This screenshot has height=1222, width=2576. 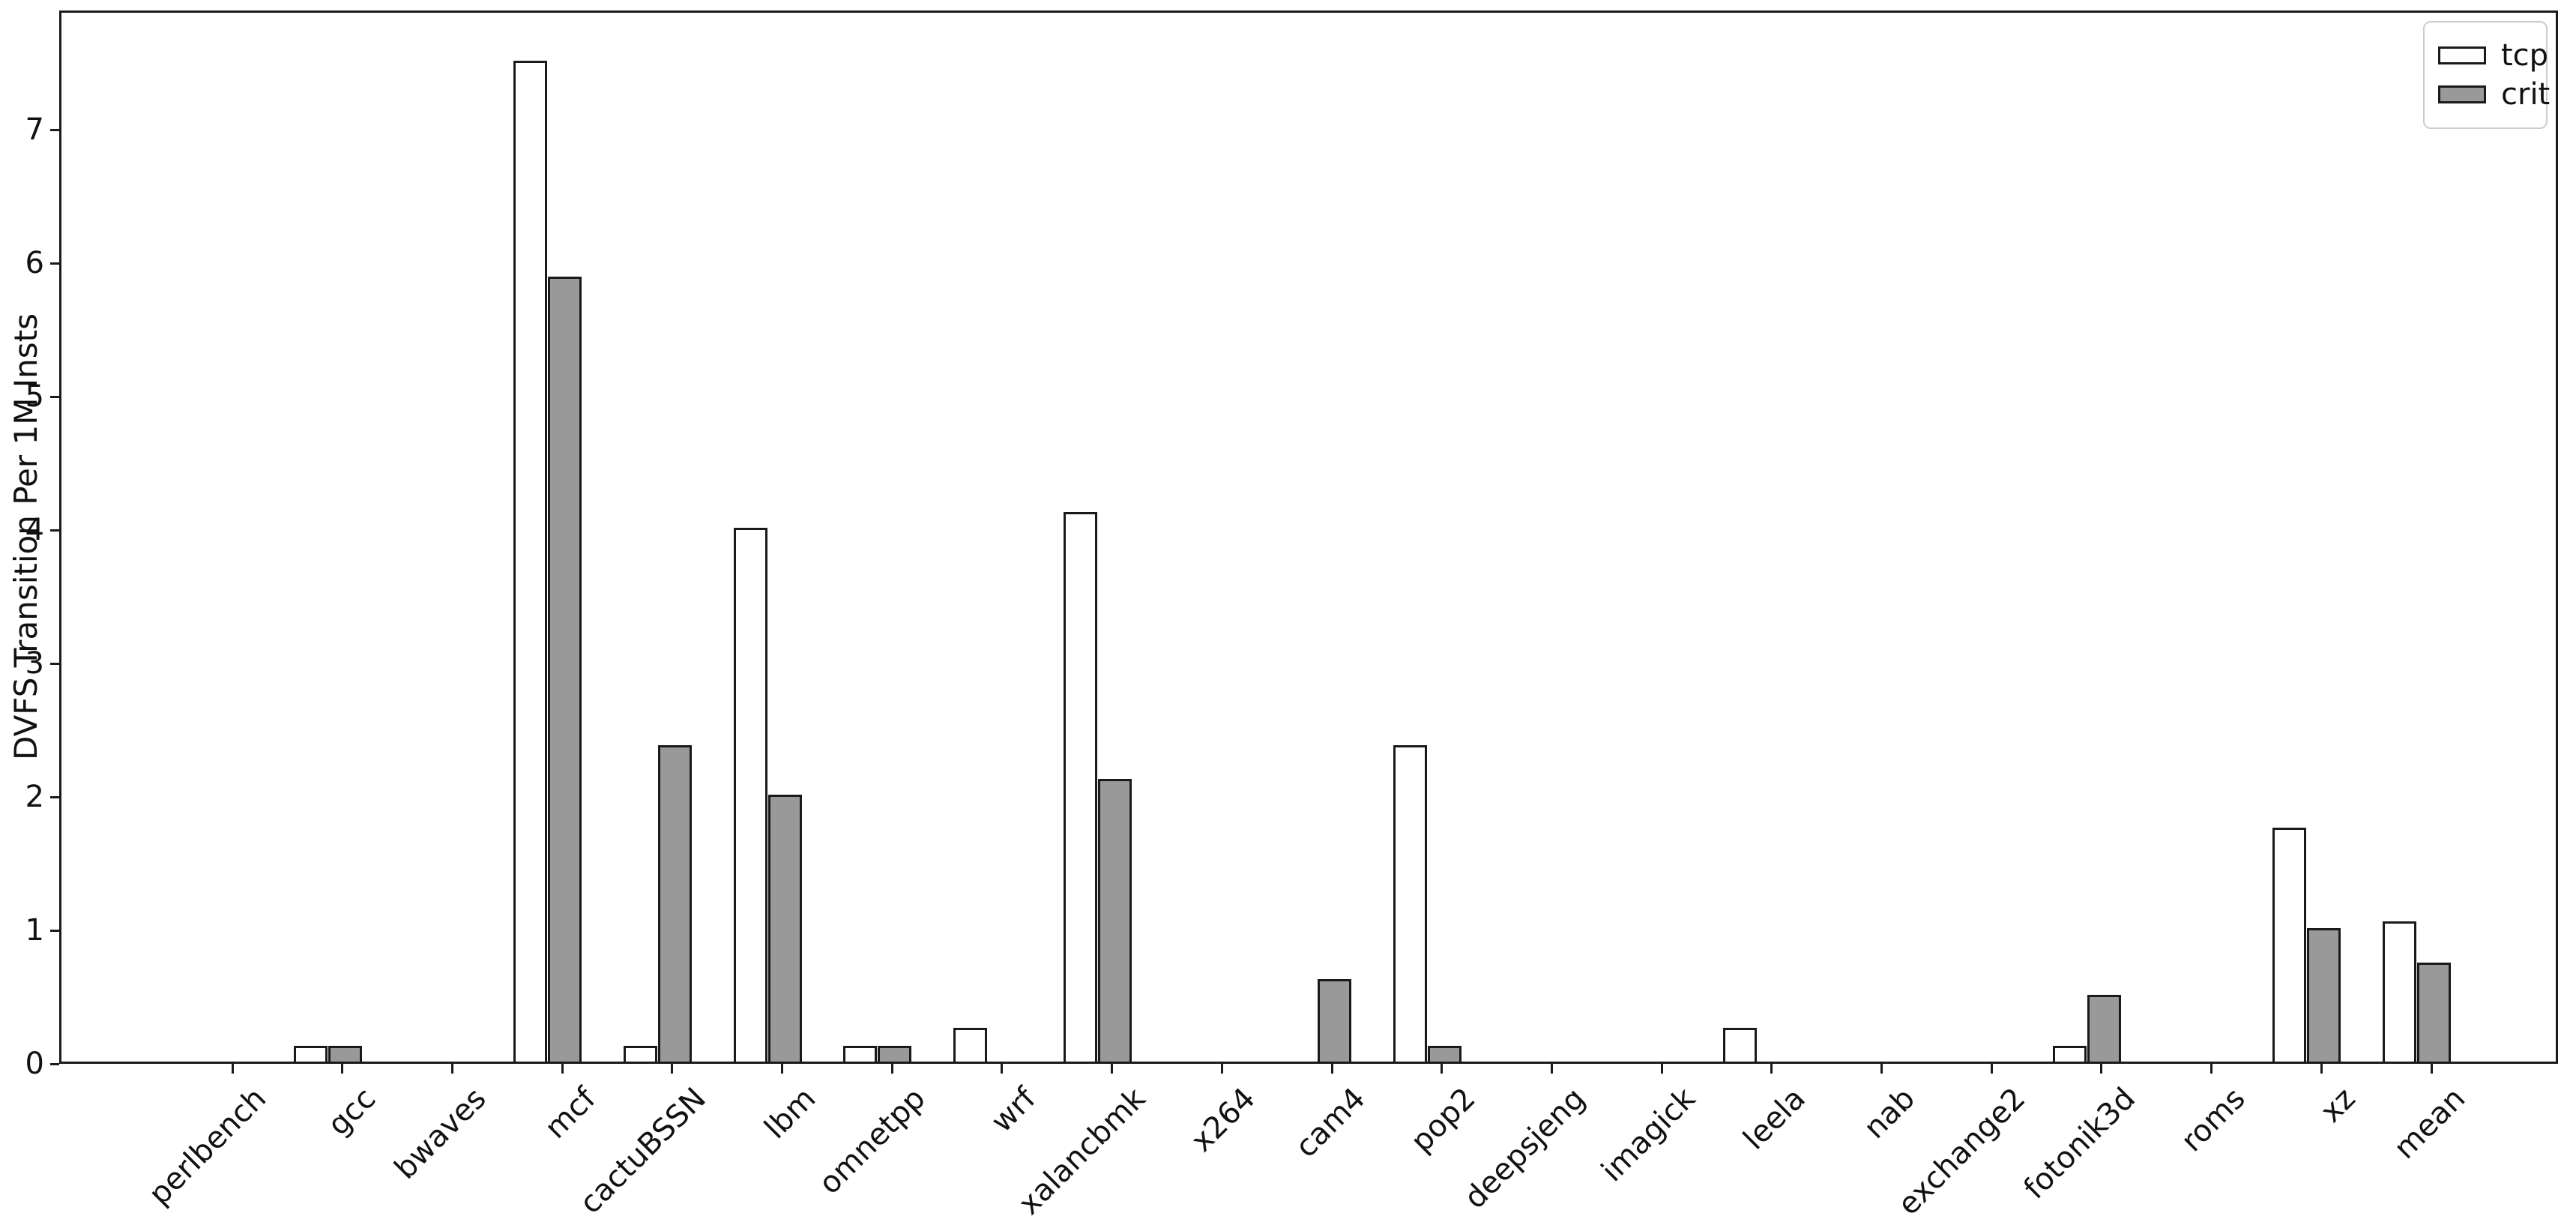 What do you see at coordinates (2104, 1028) in the screenshot?
I see `bar-crit-fotonik3d` at bounding box center [2104, 1028].